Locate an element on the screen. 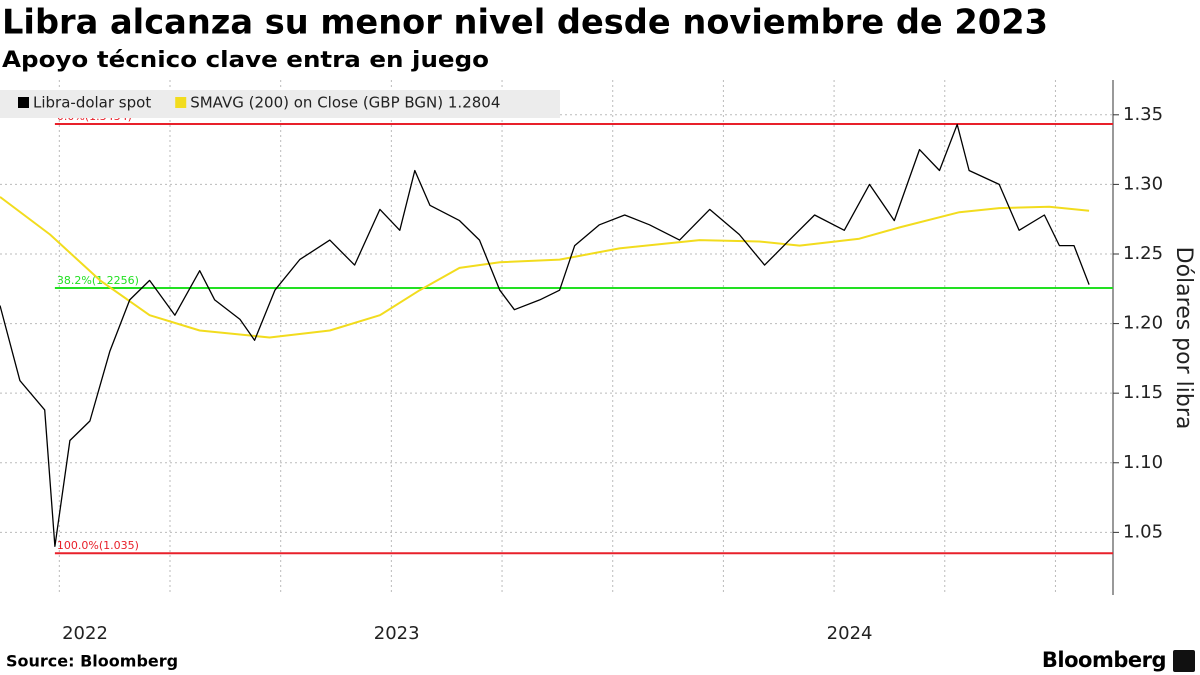 This screenshot has width=1200, height=675. y-tick-label: 1.20 is located at coordinates (1143, 323).